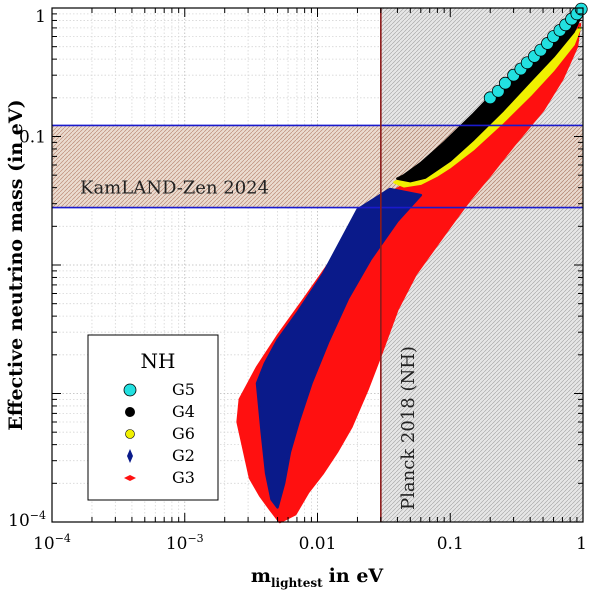 The height and width of the screenshot is (590, 590). Describe the element at coordinates (40, 17) in the screenshot. I see `y-tick-label: 1` at that location.